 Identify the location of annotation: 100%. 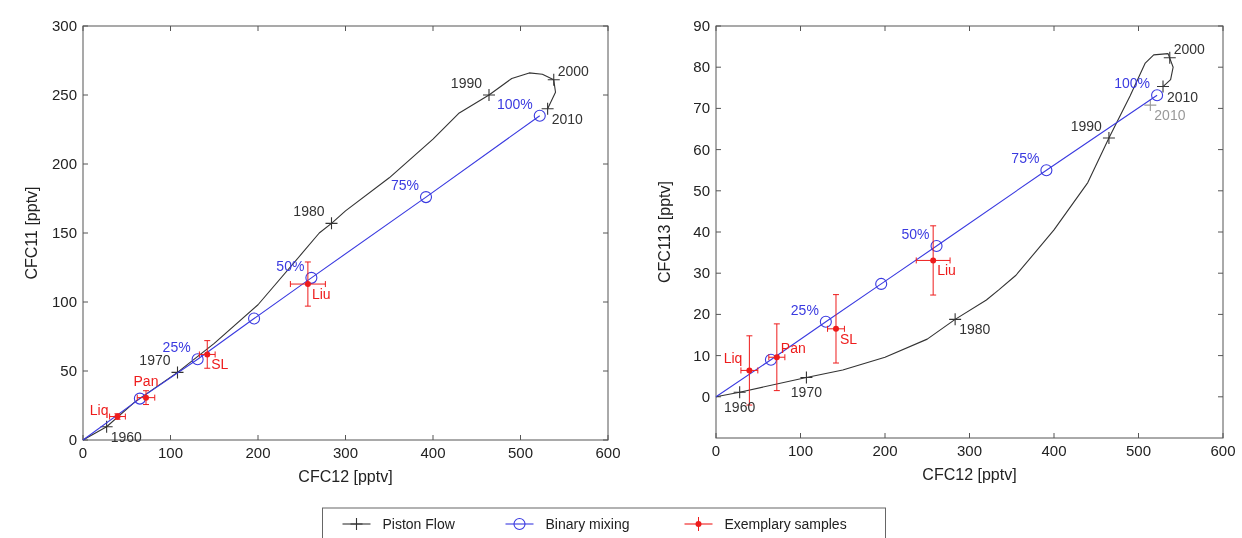
(514, 103).